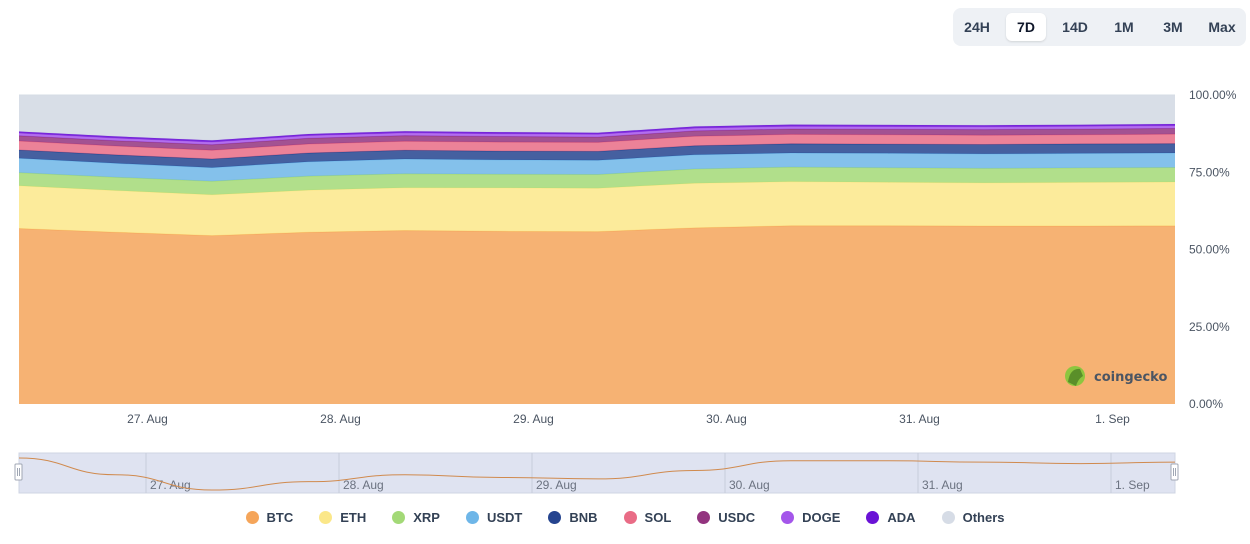 The image size is (1250, 544). Describe the element at coordinates (597, 155) in the screenshot. I see `area-bnb` at that location.